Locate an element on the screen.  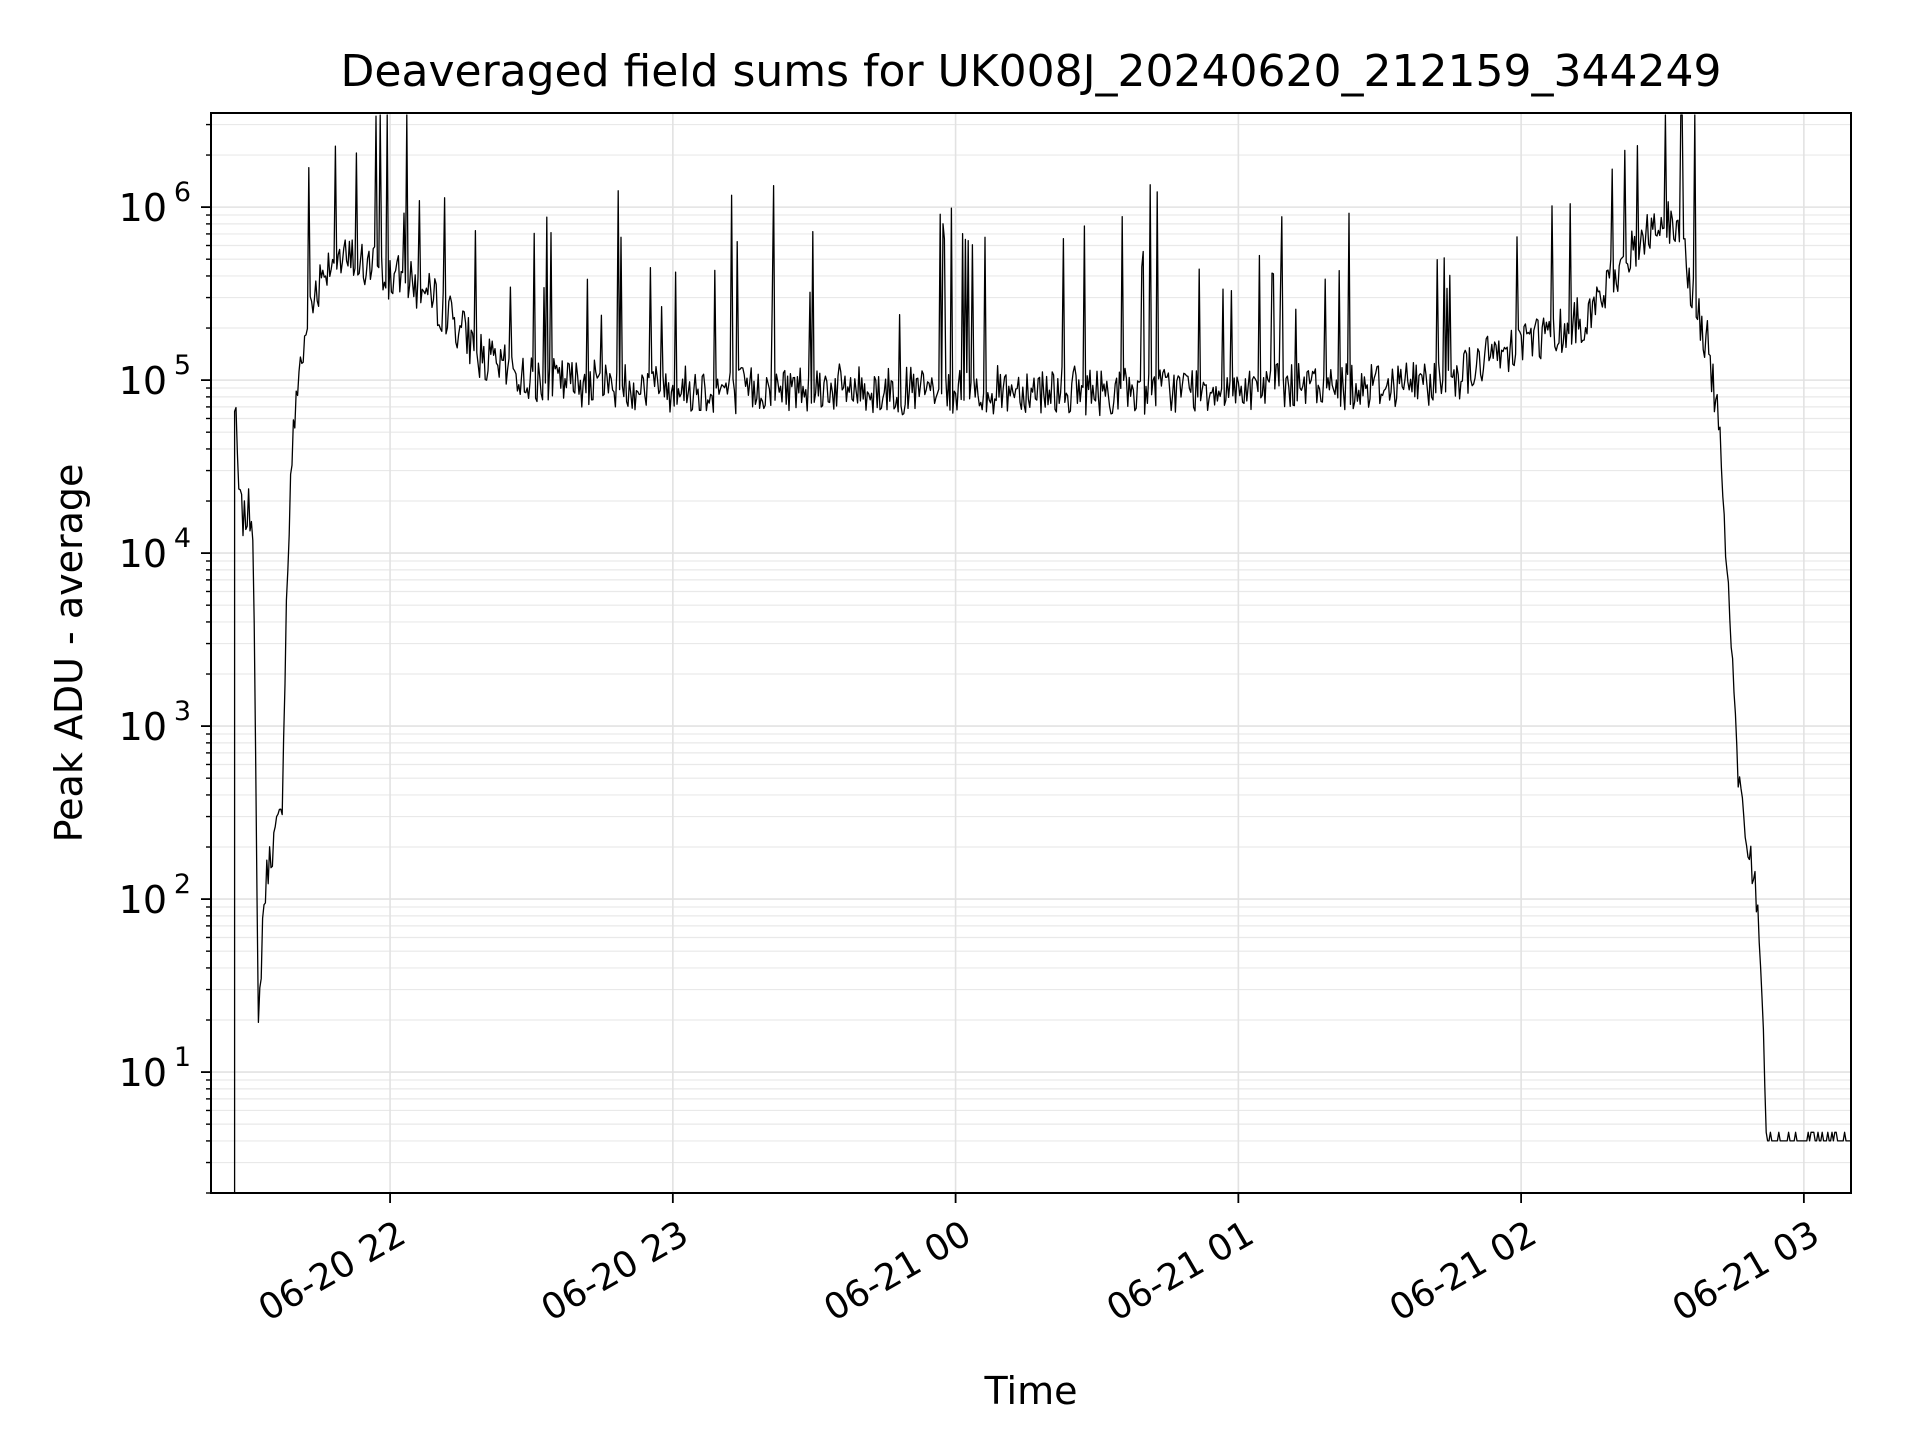
y-tick-exponent: 5 is located at coordinates (182, 365).